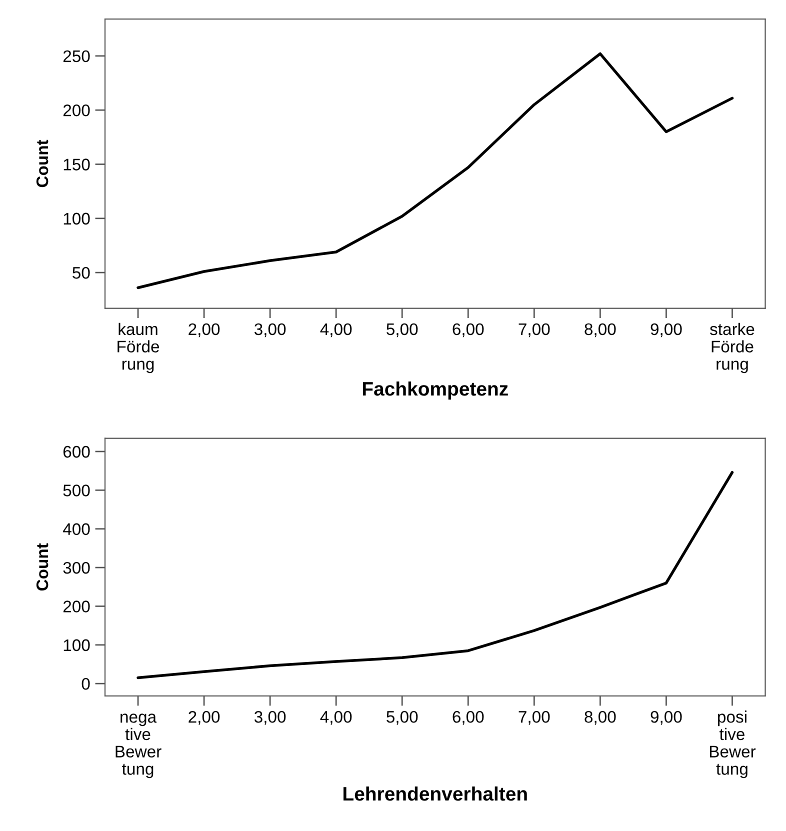  I want to click on y-tick-label: 300, so click(76, 568).